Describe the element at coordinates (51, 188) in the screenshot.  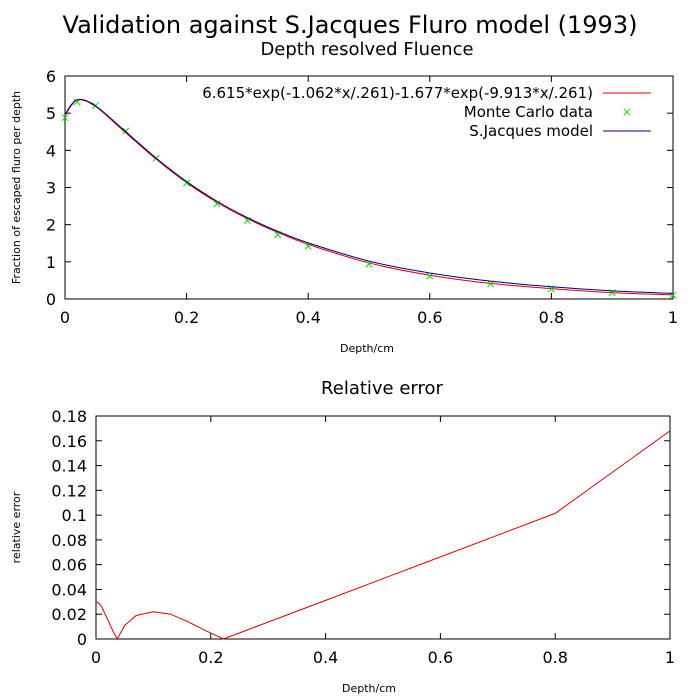
I see `y-tick-label: 3` at that location.